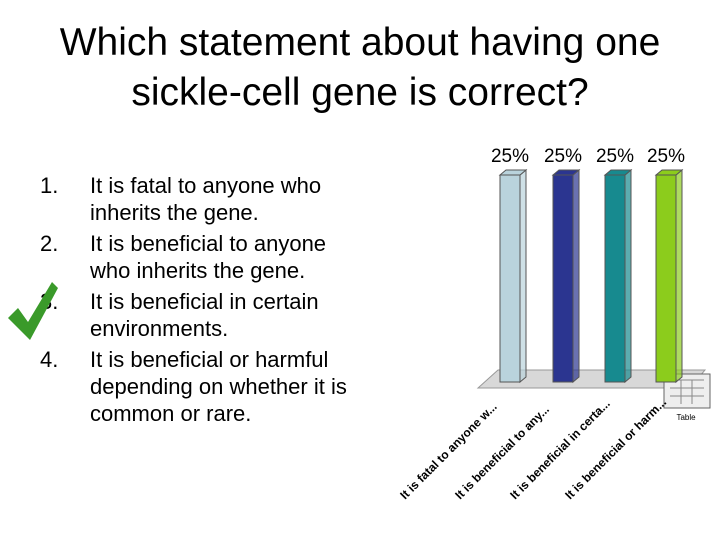  What do you see at coordinates (687, 391) in the screenshot?
I see `table-grid` at bounding box center [687, 391].